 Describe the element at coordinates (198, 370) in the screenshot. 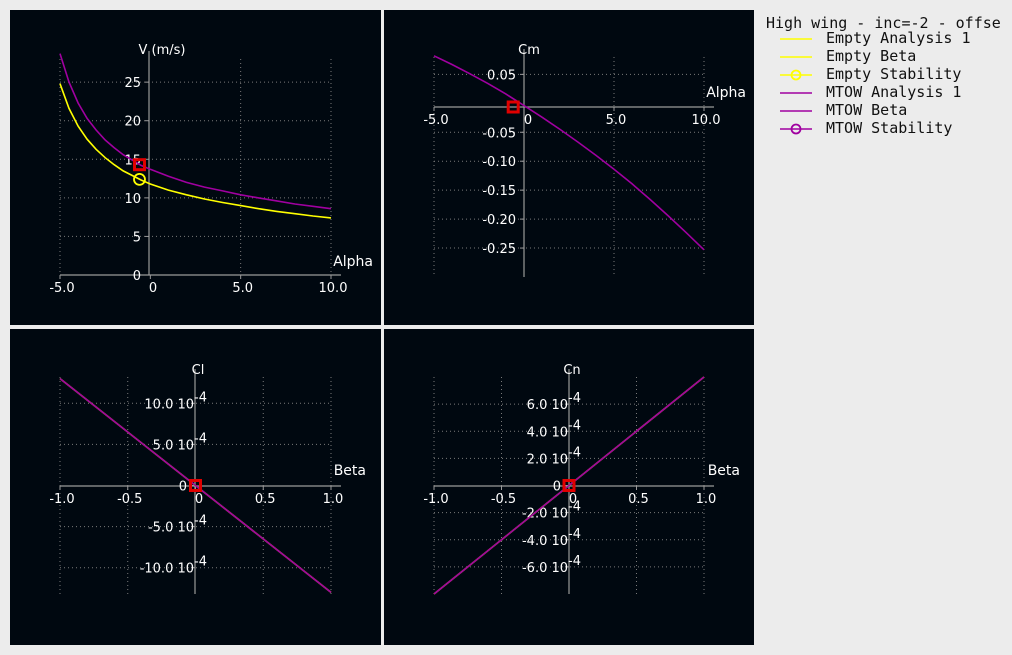

I see `y-axis-label: Cl` at that location.